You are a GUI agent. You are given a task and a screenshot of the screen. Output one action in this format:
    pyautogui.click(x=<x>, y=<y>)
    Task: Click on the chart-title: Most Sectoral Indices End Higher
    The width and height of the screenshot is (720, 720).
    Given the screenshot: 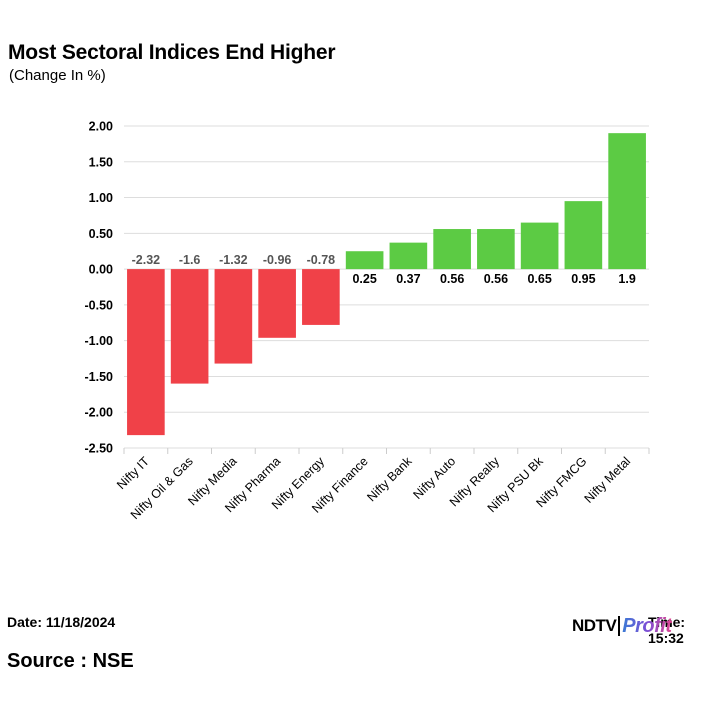 What is the action you would take?
    pyautogui.click(x=172, y=52)
    